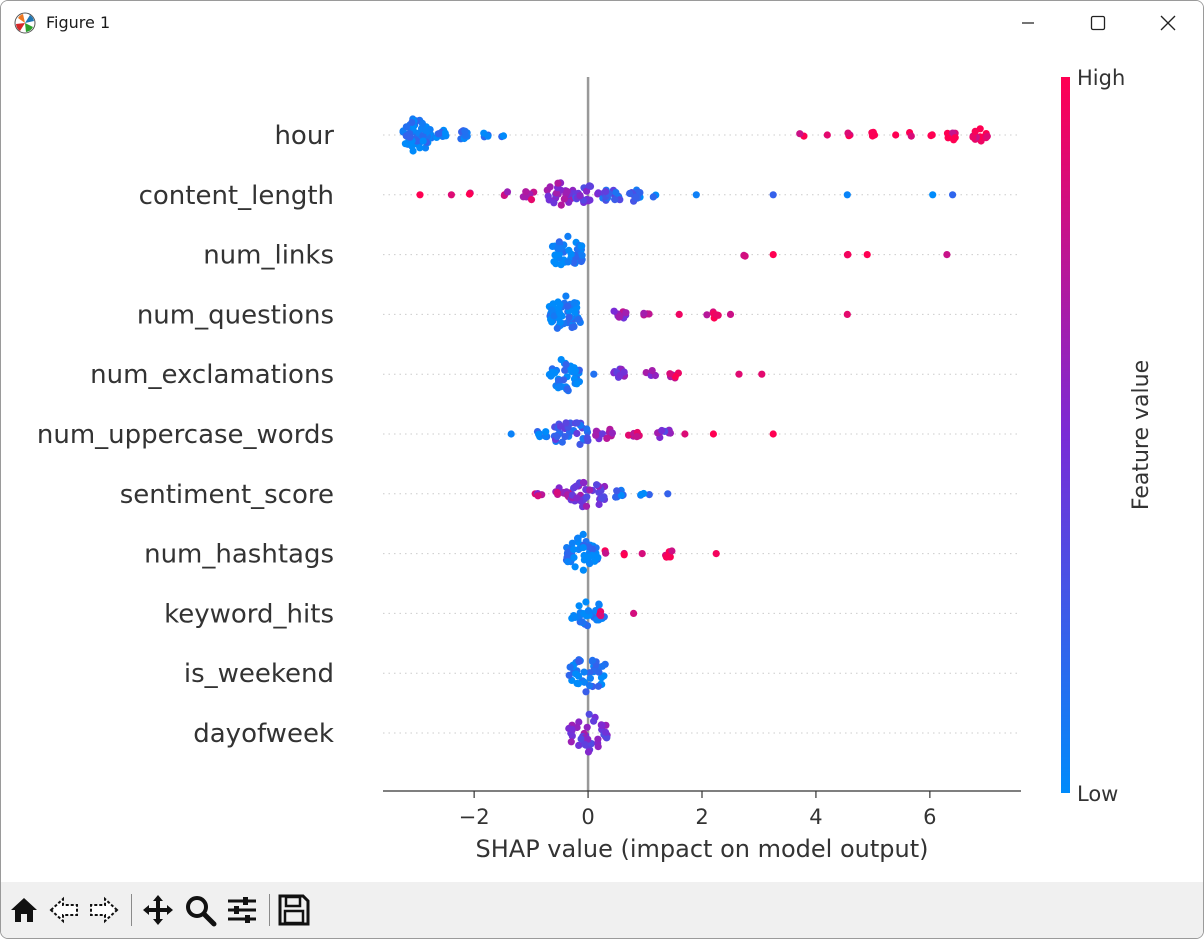 The height and width of the screenshot is (939, 1204). Describe the element at coordinates (249, 614) in the screenshot. I see `feature-label: keyword_hits` at that location.